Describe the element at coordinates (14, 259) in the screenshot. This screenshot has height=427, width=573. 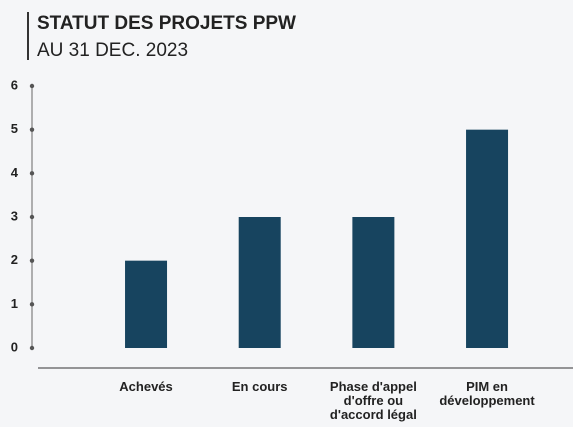
I see `y-tick-label: 2` at that location.